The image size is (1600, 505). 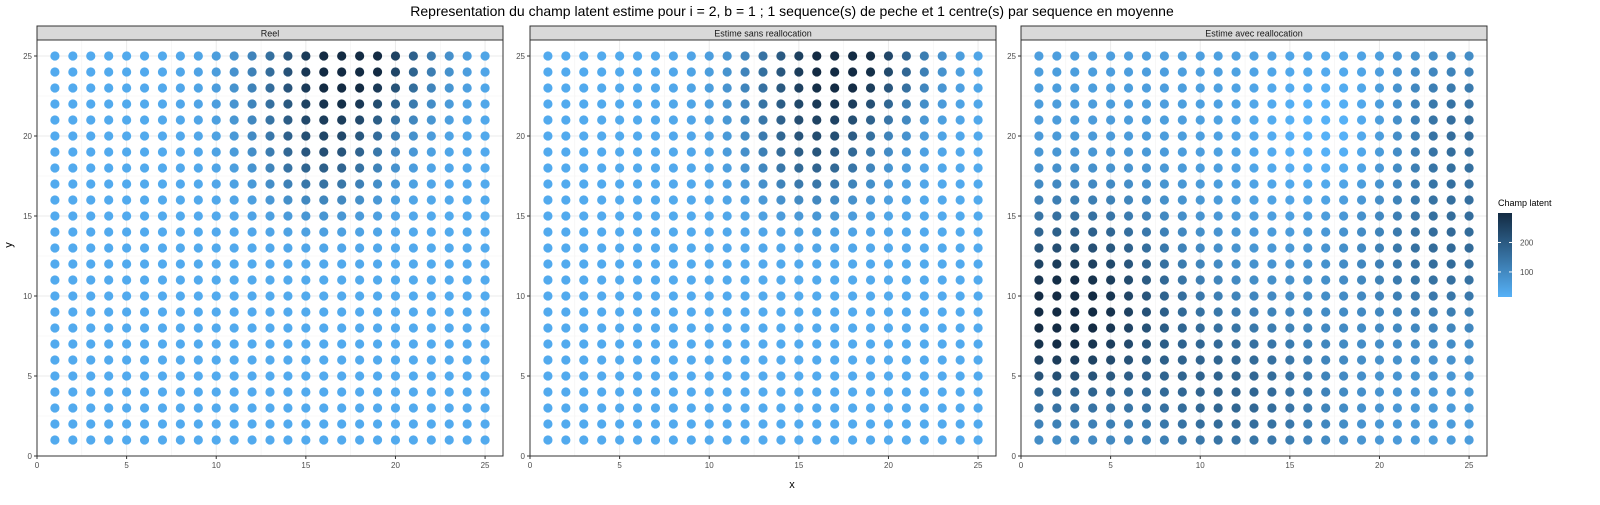 I want to click on legend-tick-label: 200, so click(x=1527, y=242).